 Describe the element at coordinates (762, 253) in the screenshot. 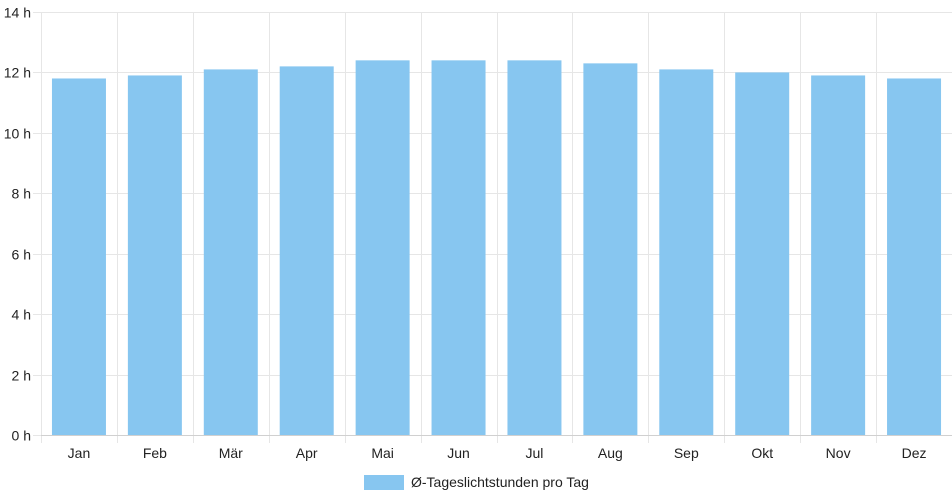

I see `bar-okt` at that location.